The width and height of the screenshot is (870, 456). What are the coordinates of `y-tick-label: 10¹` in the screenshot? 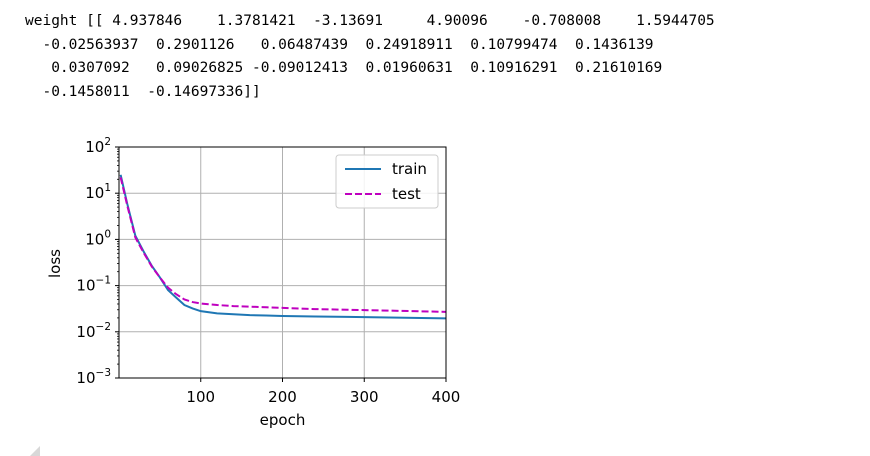 It's located at (98, 192).